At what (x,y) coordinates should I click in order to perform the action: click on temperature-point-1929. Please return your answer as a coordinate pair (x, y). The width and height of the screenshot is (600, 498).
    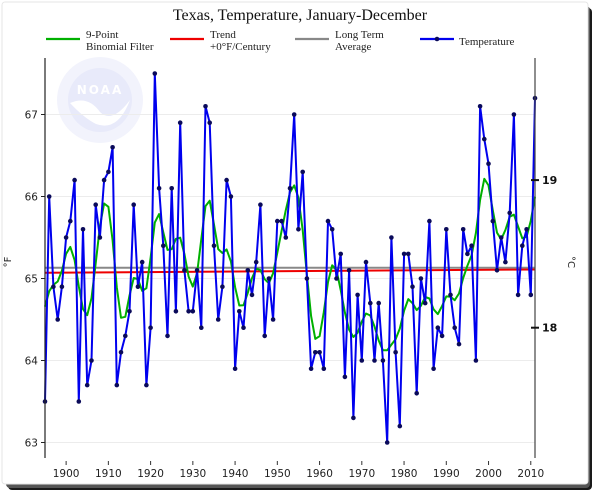
    Looking at the image, I should click on (188, 311).